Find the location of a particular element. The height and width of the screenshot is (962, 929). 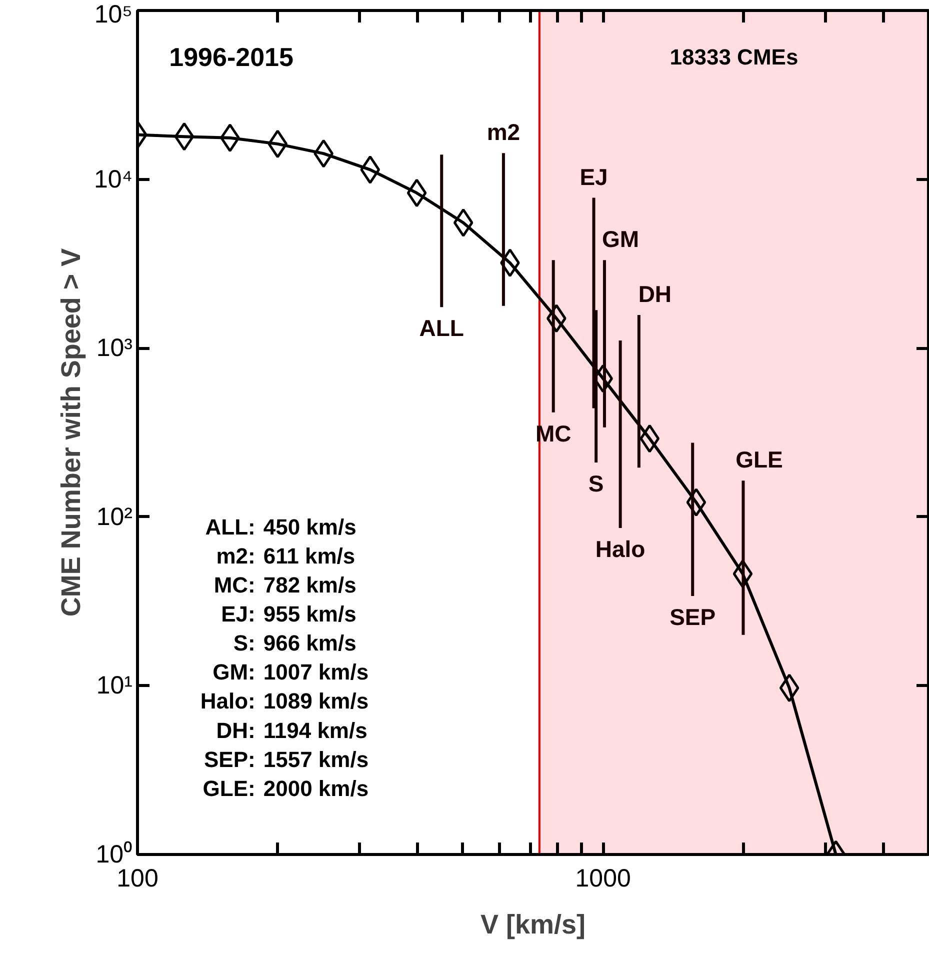

y-axis-title: CME Number with Speed > V is located at coordinates (71, 432).